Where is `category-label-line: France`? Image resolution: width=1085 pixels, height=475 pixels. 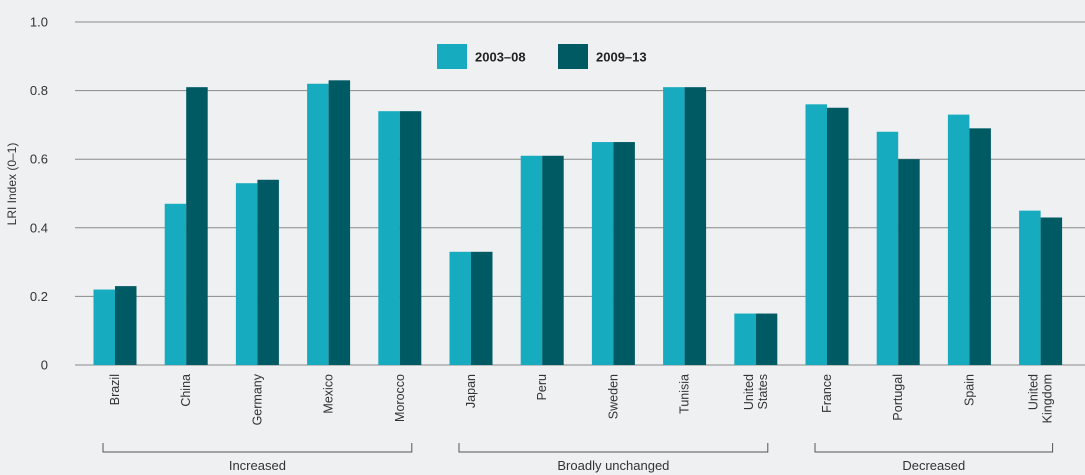 category-label-line: France is located at coordinates (827, 393).